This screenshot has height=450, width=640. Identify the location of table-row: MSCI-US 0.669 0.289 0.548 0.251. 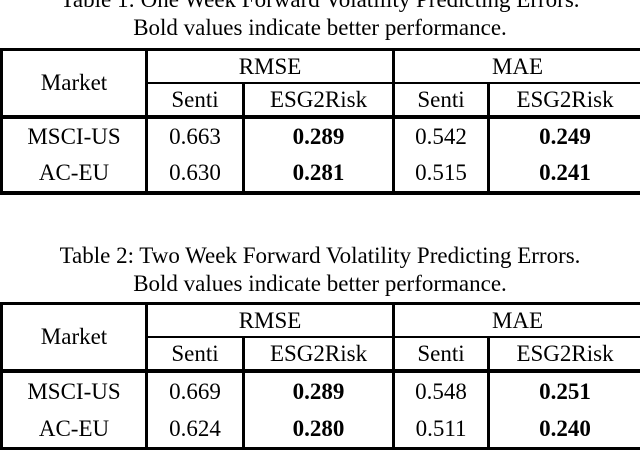
(320, 390).